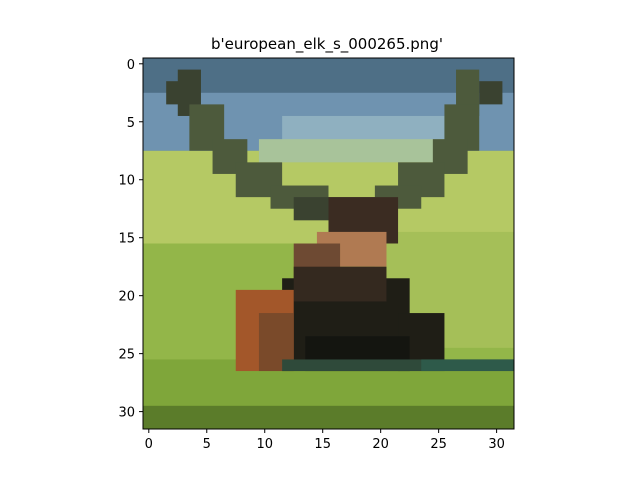 The image size is (640, 480). What do you see at coordinates (328, 75) in the screenshot?
I see `sky-dark-top` at bounding box center [328, 75].